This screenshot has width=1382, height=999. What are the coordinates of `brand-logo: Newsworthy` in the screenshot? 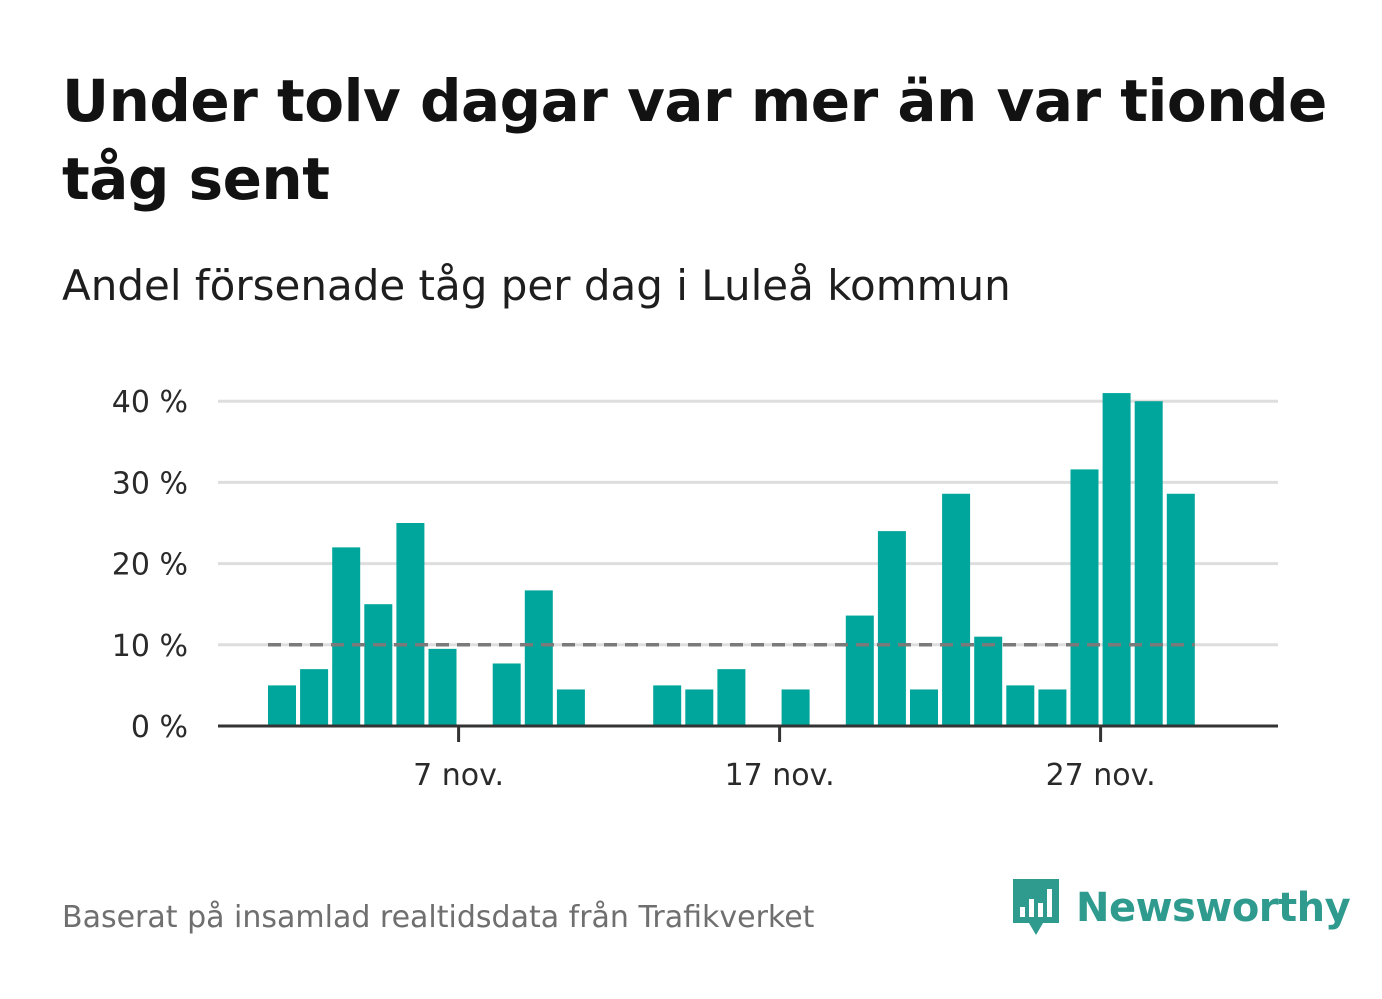 It's located at (1180, 908).